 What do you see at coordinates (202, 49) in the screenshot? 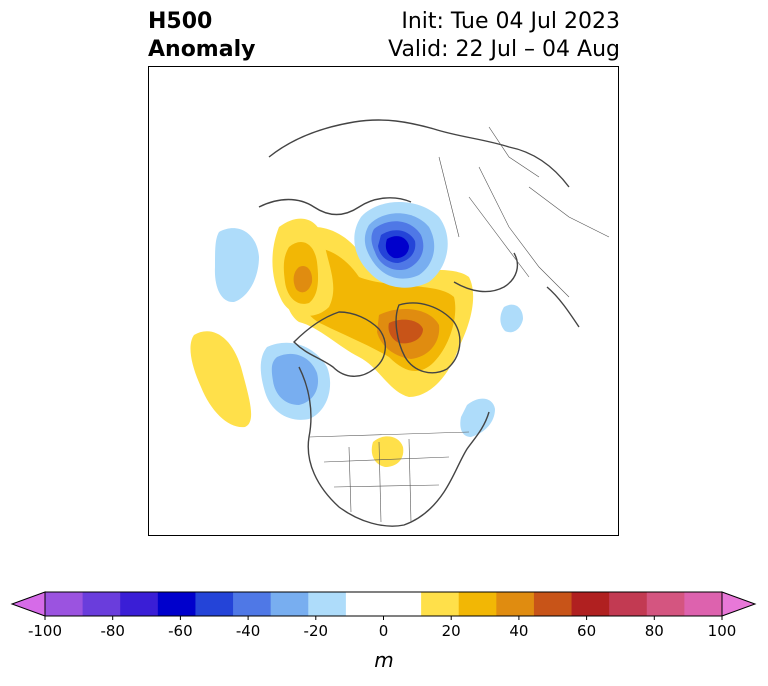
I see `title-field: Anomaly` at bounding box center [202, 49].